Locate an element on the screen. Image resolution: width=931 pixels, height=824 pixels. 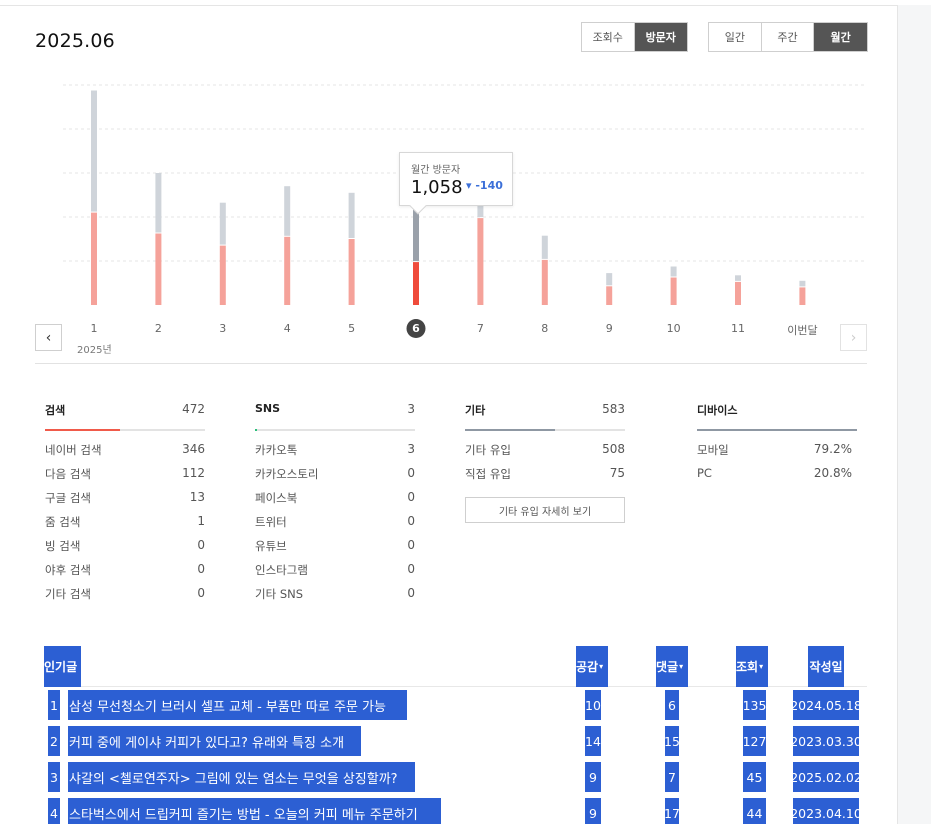
stat-row: 기타 SNS 0 is located at coordinates (335, 598).